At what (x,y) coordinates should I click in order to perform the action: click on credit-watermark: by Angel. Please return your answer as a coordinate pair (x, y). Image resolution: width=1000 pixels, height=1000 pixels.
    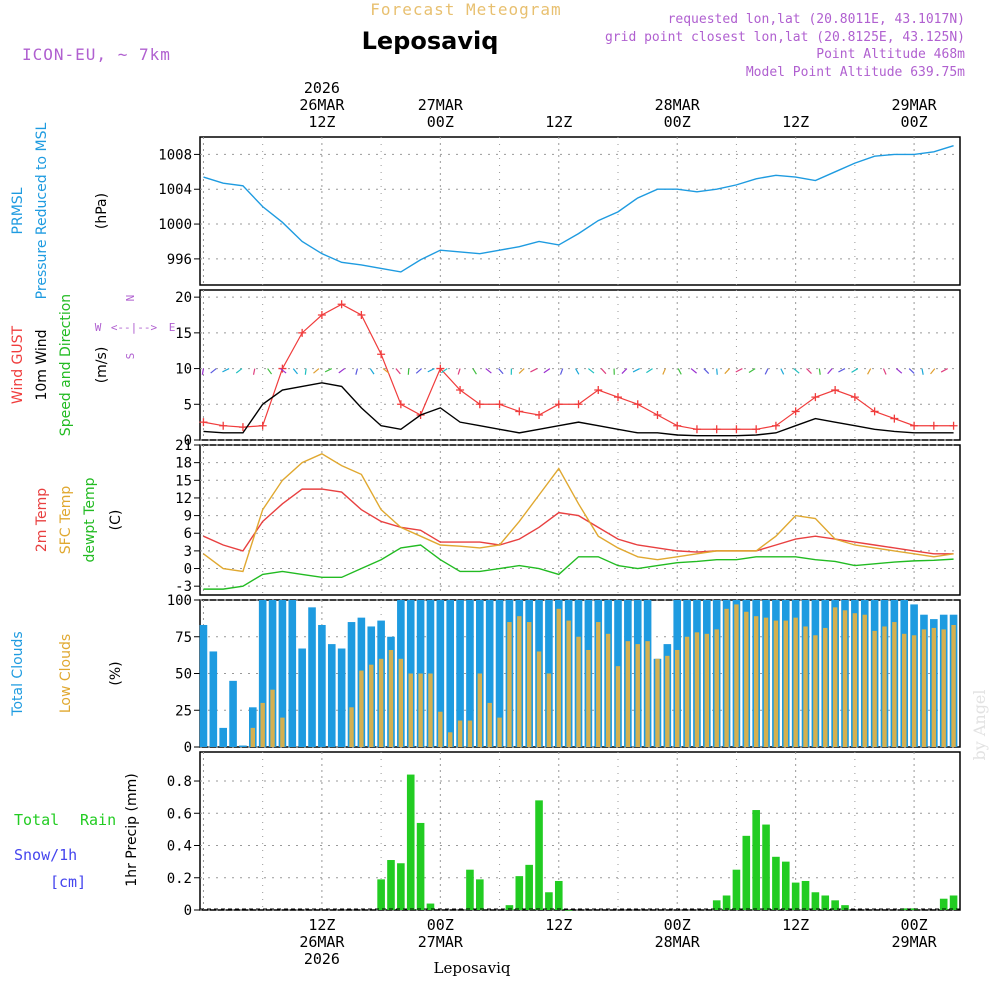
    Looking at the image, I should click on (979, 724).